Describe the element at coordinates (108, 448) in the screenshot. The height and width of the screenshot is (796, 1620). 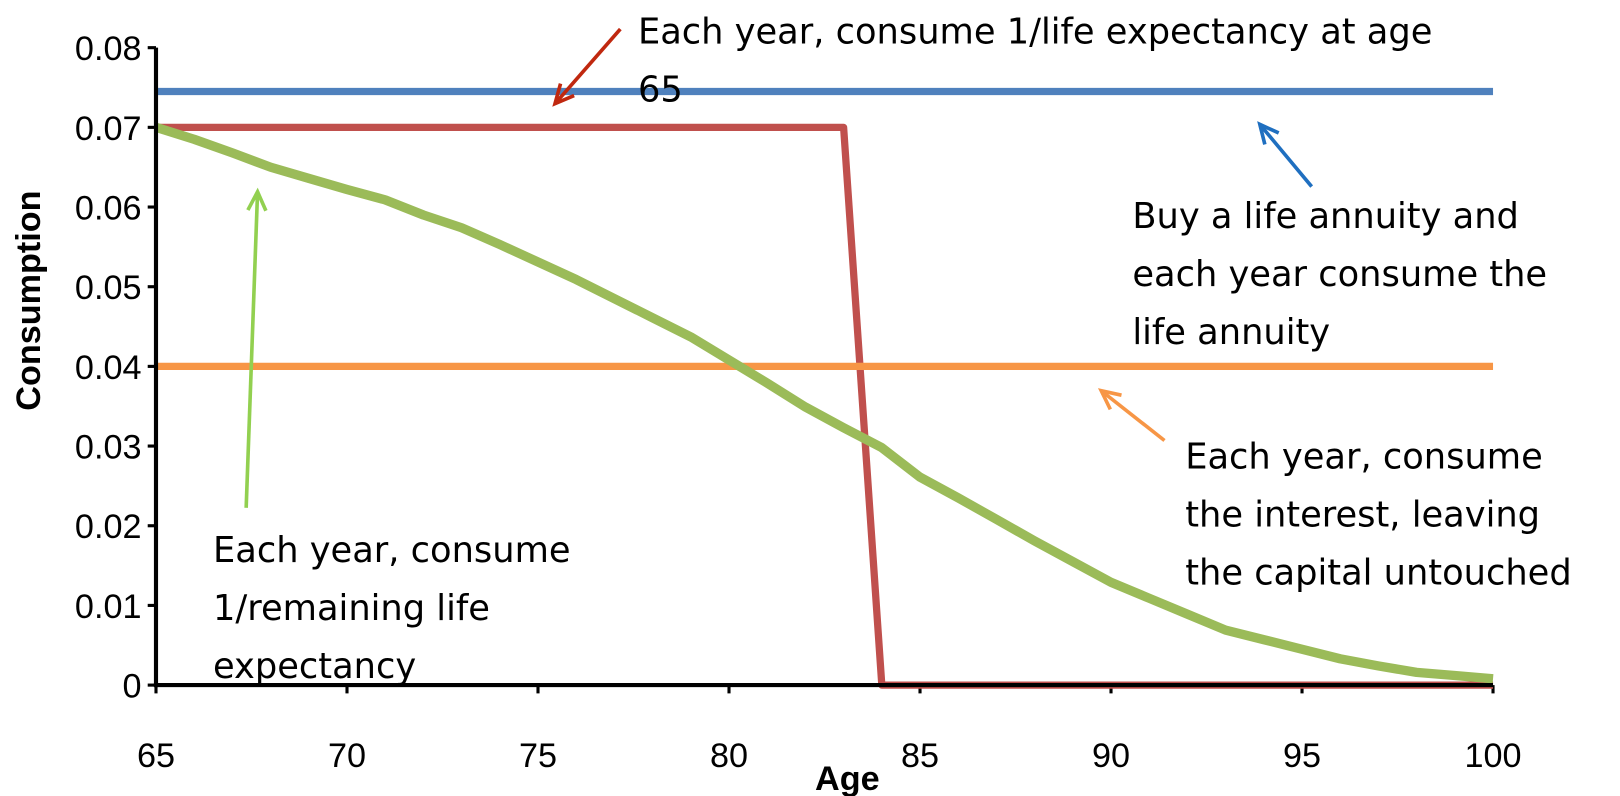
I see `y-tick-label: 0.03` at that location.